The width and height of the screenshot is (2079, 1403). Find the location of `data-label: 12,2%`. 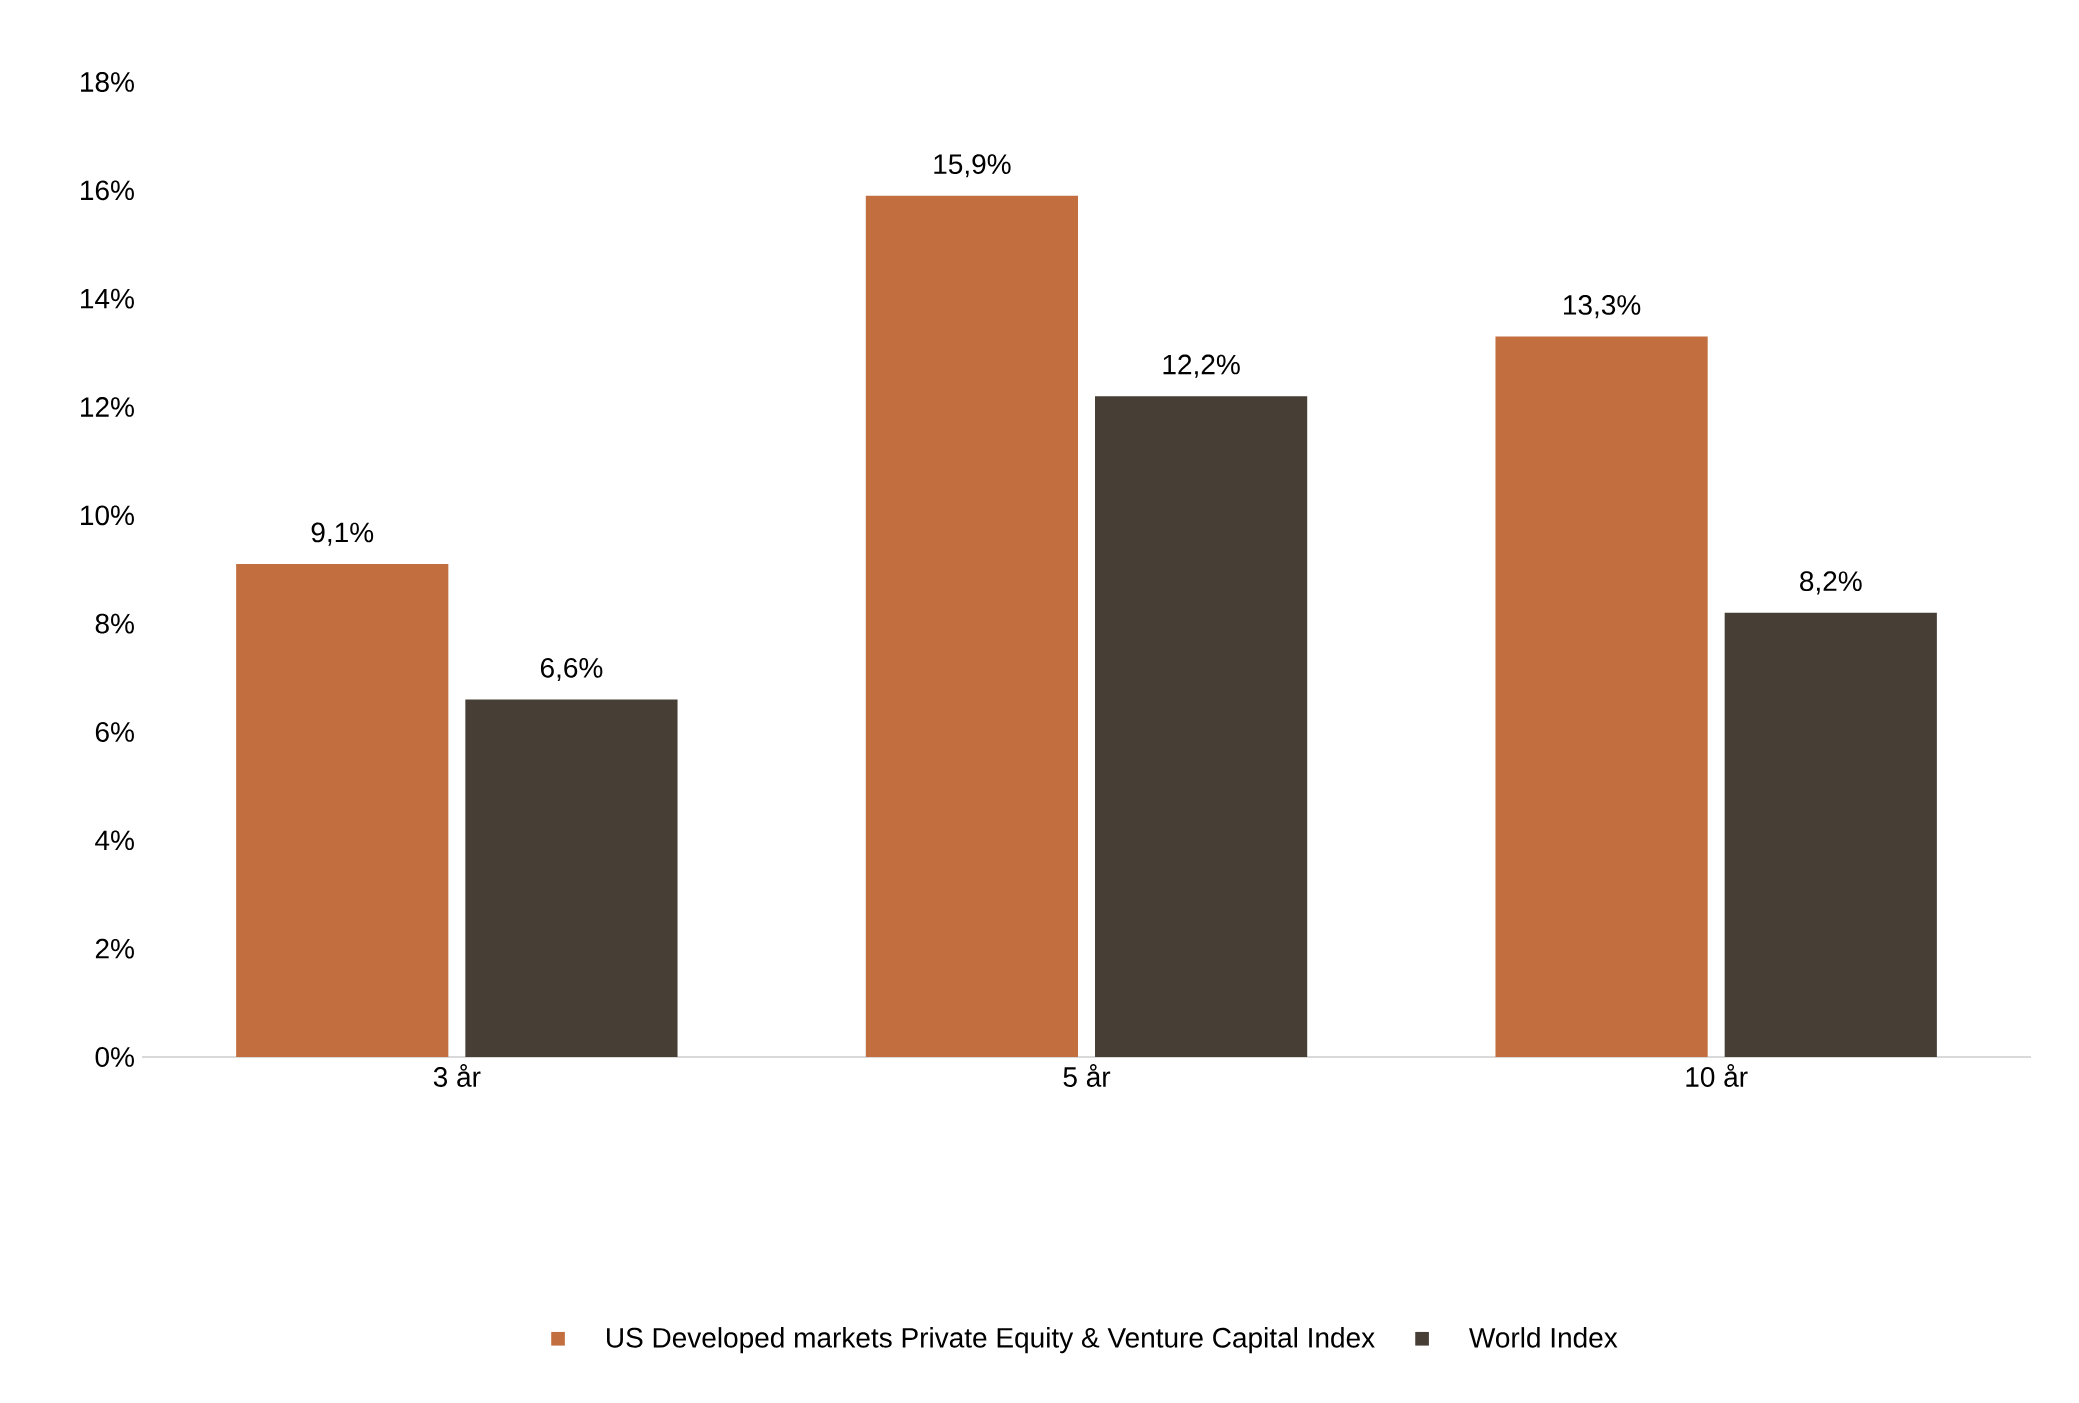

data-label: 12,2% is located at coordinates (1201, 366).